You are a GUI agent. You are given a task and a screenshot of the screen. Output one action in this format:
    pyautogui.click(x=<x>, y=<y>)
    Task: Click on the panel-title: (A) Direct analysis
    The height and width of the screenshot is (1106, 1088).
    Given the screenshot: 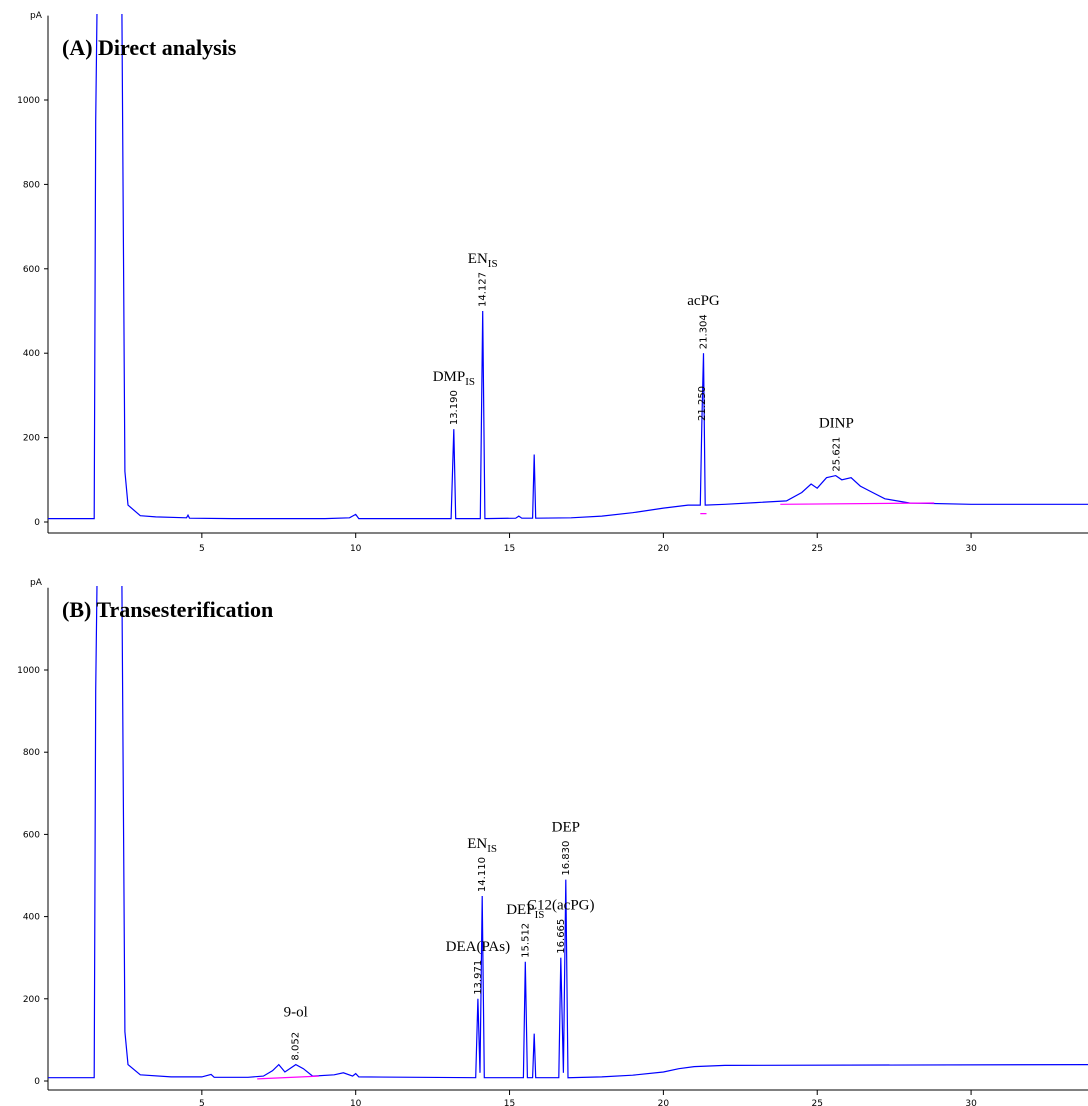 What is the action you would take?
    pyautogui.click(x=149, y=47)
    